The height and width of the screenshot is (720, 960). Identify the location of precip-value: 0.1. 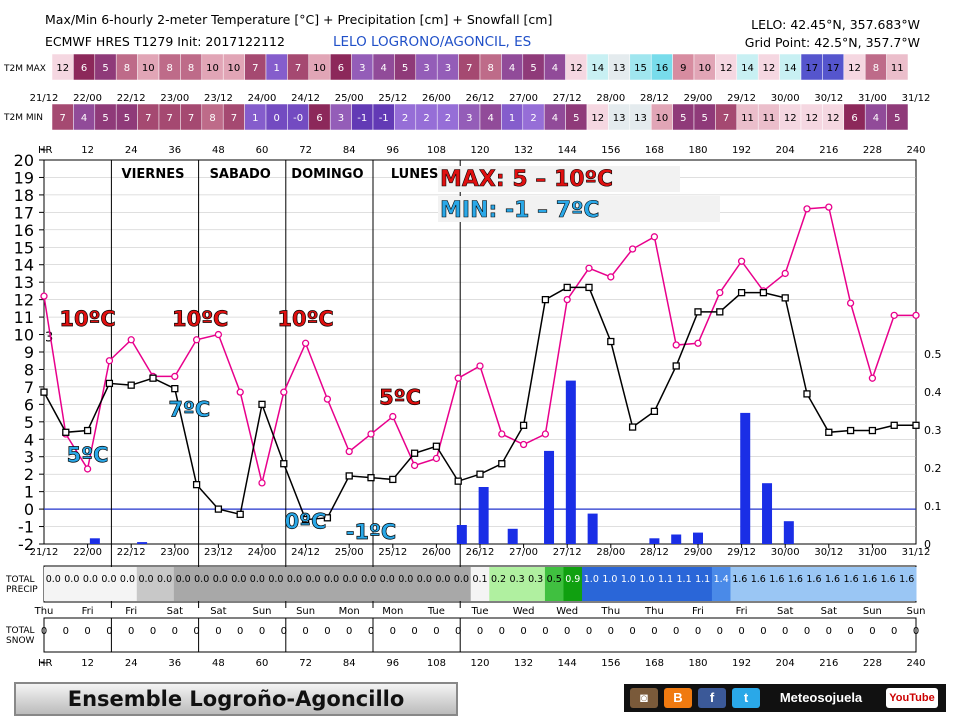
(479, 579).